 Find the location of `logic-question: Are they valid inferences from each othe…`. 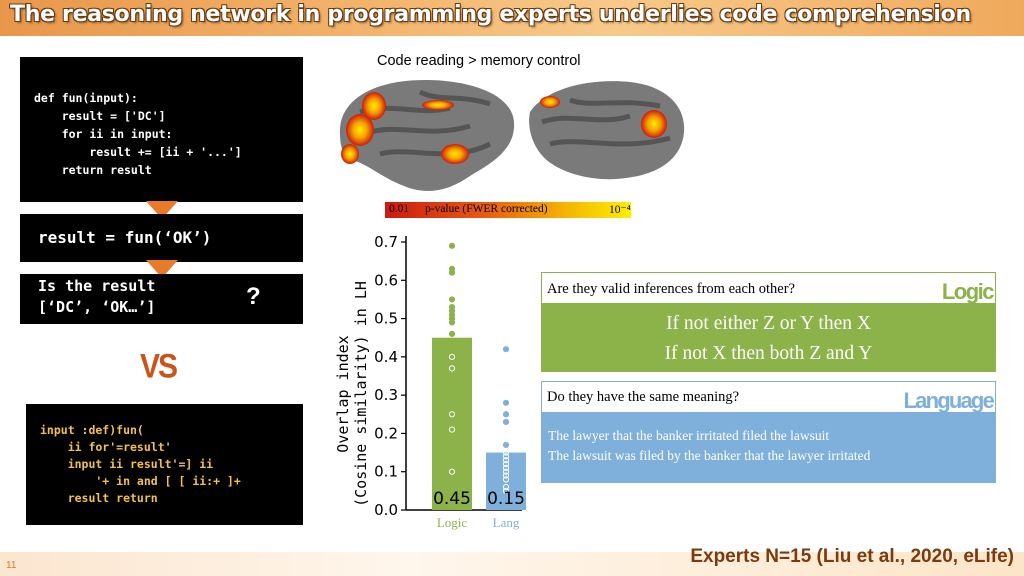

logic-question: Are they valid inferences from each othe… is located at coordinates (671, 289).